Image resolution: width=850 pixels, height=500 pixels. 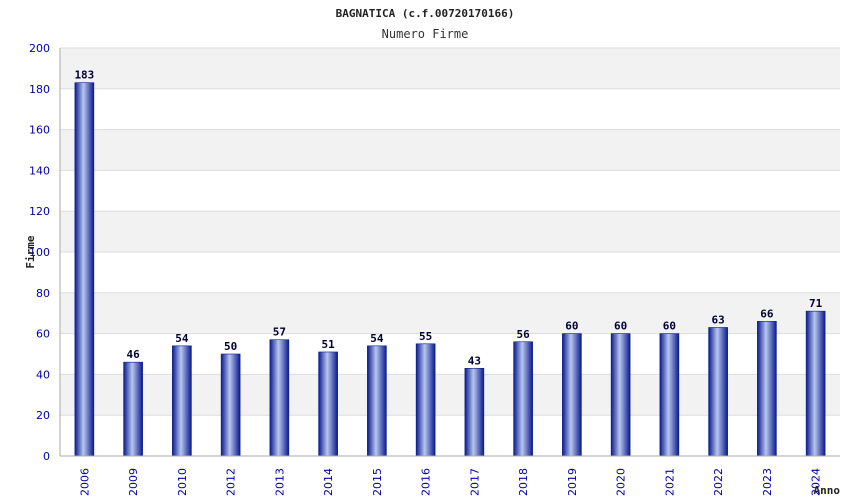 What do you see at coordinates (43, 374) in the screenshot?
I see `y-tick-label: 40` at bounding box center [43, 374].